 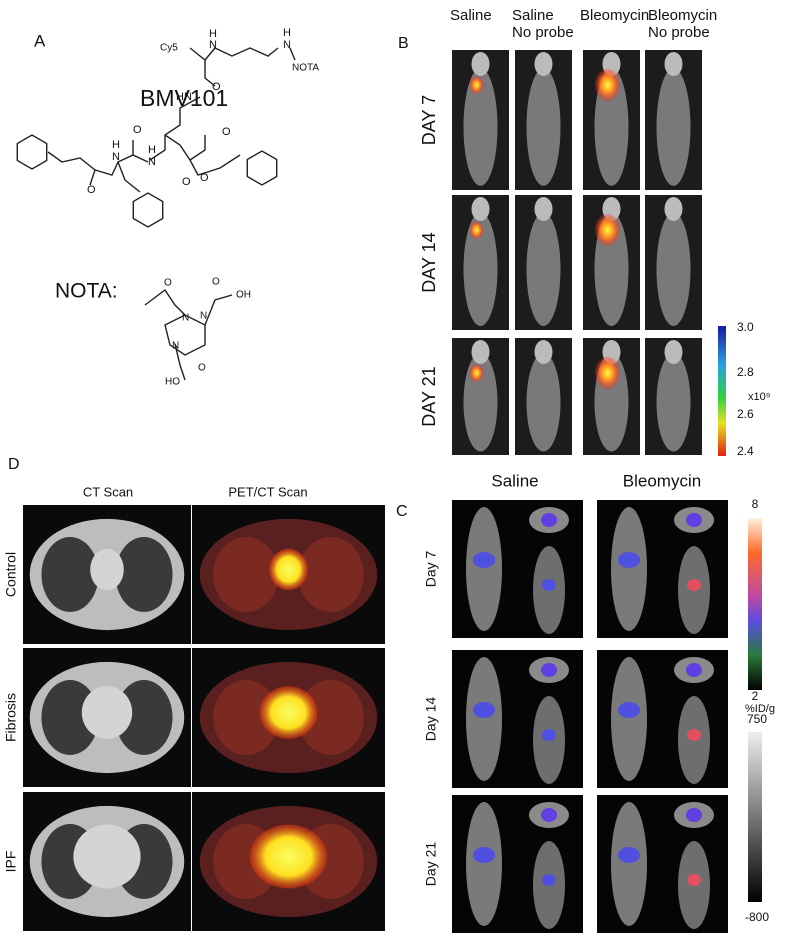 What do you see at coordinates (11, 717) in the screenshot?
I see `row-label: Fibrosis` at bounding box center [11, 717].